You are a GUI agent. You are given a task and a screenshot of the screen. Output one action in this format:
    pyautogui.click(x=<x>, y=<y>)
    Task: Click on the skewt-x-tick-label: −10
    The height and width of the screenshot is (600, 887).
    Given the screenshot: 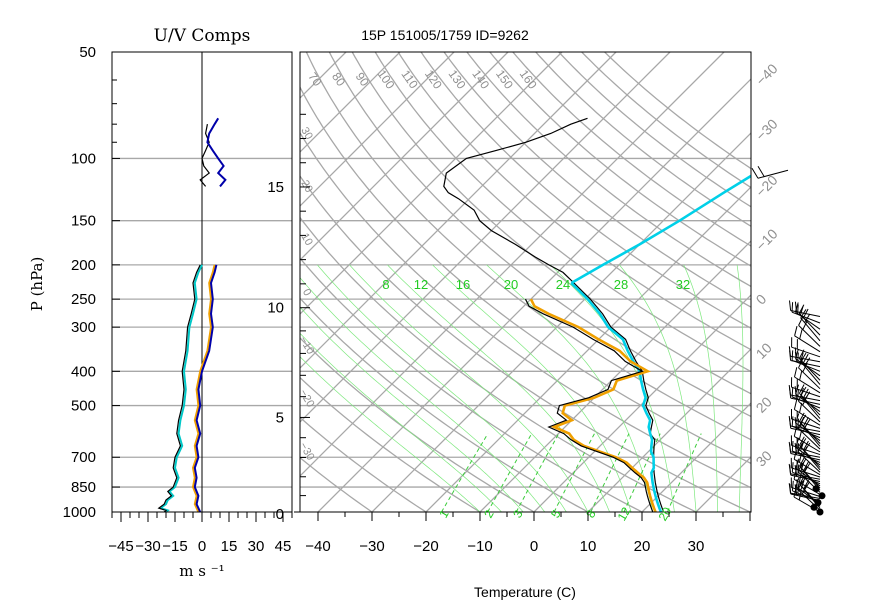 What is the action you would take?
    pyautogui.click(x=479, y=546)
    